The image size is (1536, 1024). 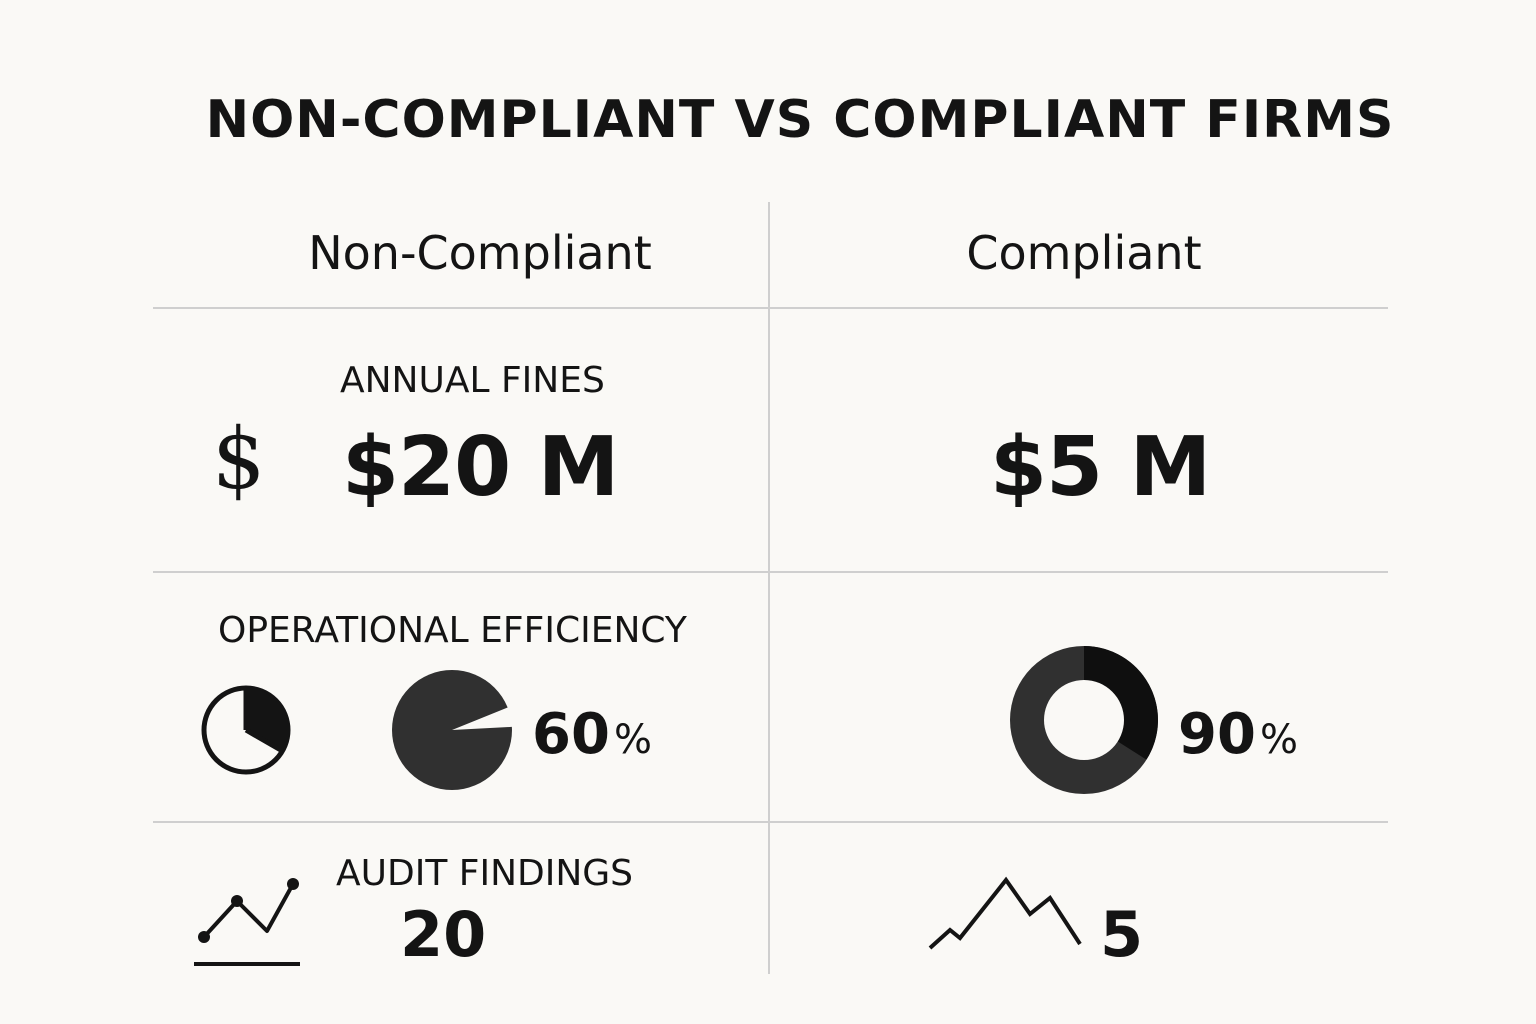 What do you see at coordinates (1084, 720) in the screenshot?
I see `efficiency-donut-compliant` at bounding box center [1084, 720].